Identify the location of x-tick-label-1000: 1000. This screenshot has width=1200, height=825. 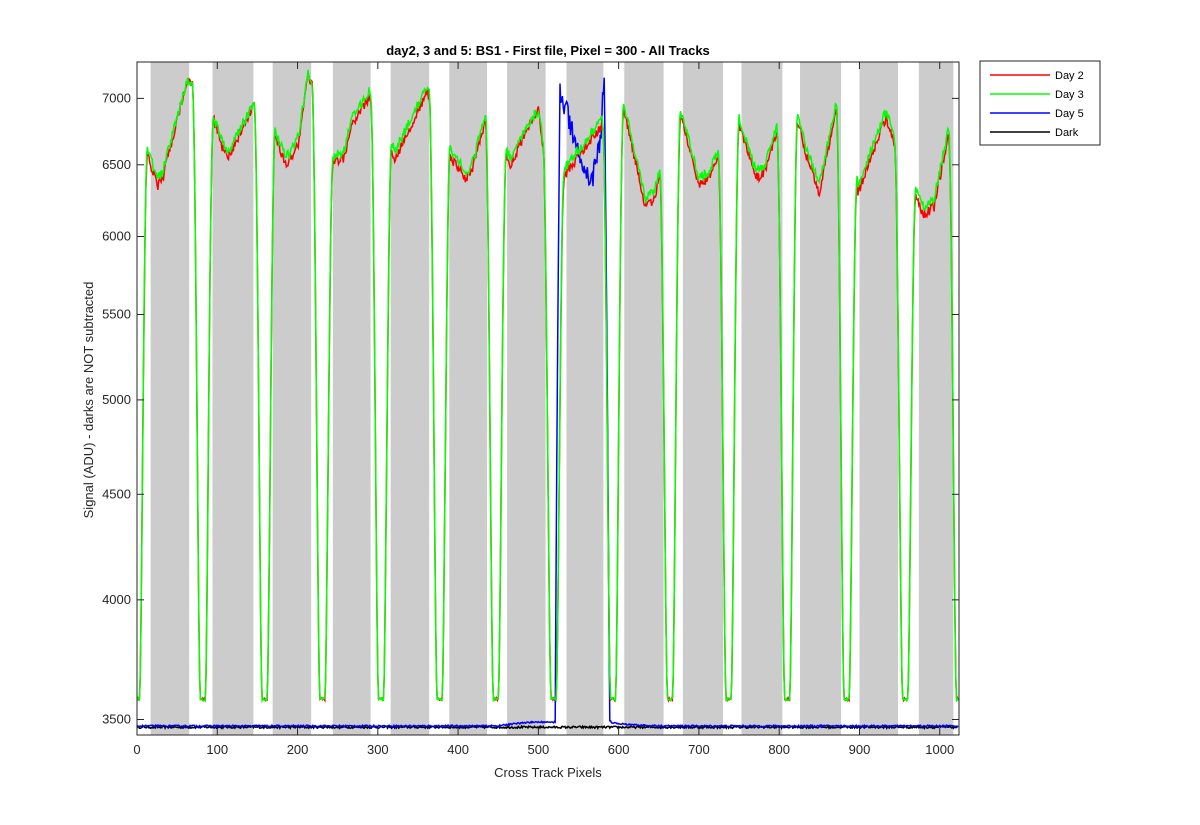
(939, 749).